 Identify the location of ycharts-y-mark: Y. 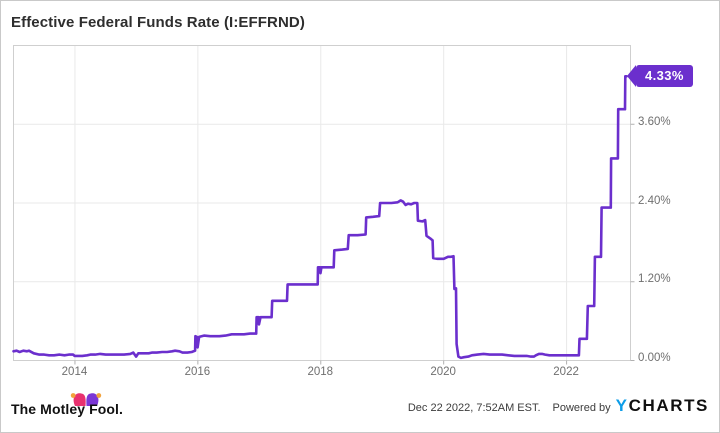
(622, 405).